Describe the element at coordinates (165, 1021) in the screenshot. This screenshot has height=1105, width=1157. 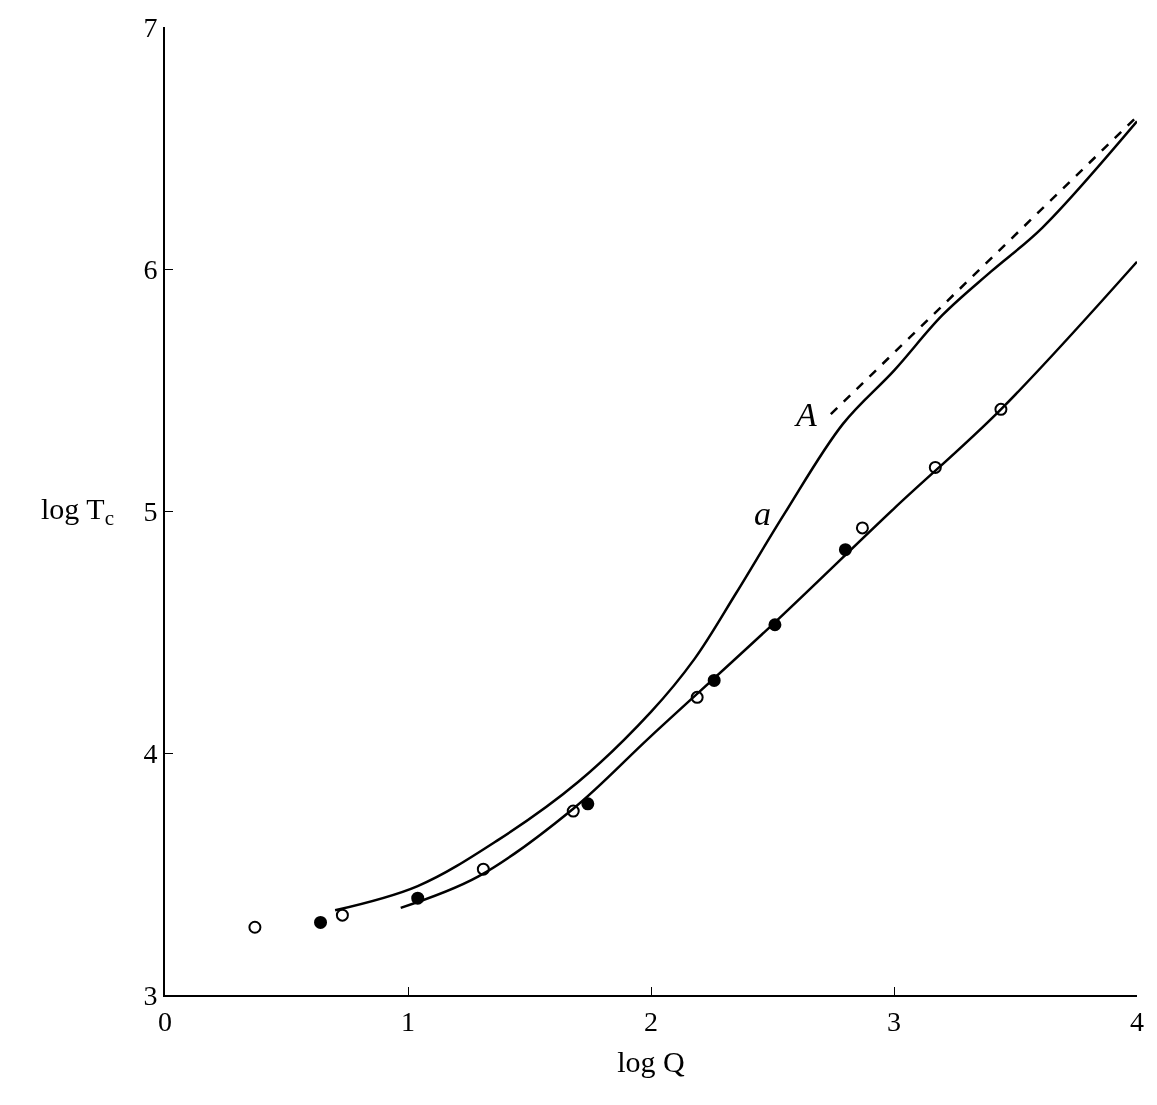
I see `x-tick-label: 0` at that location.